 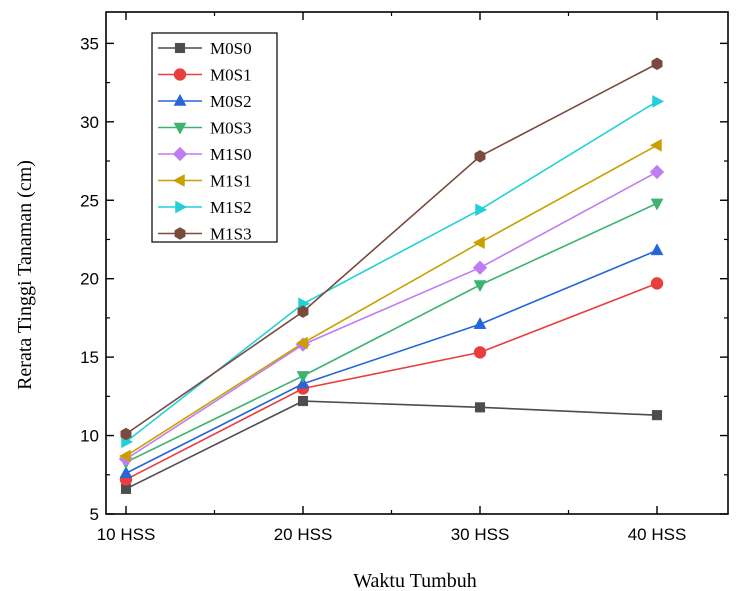 I want to click on x-tick-label: 30 HSS, so click(x=480, y=534).